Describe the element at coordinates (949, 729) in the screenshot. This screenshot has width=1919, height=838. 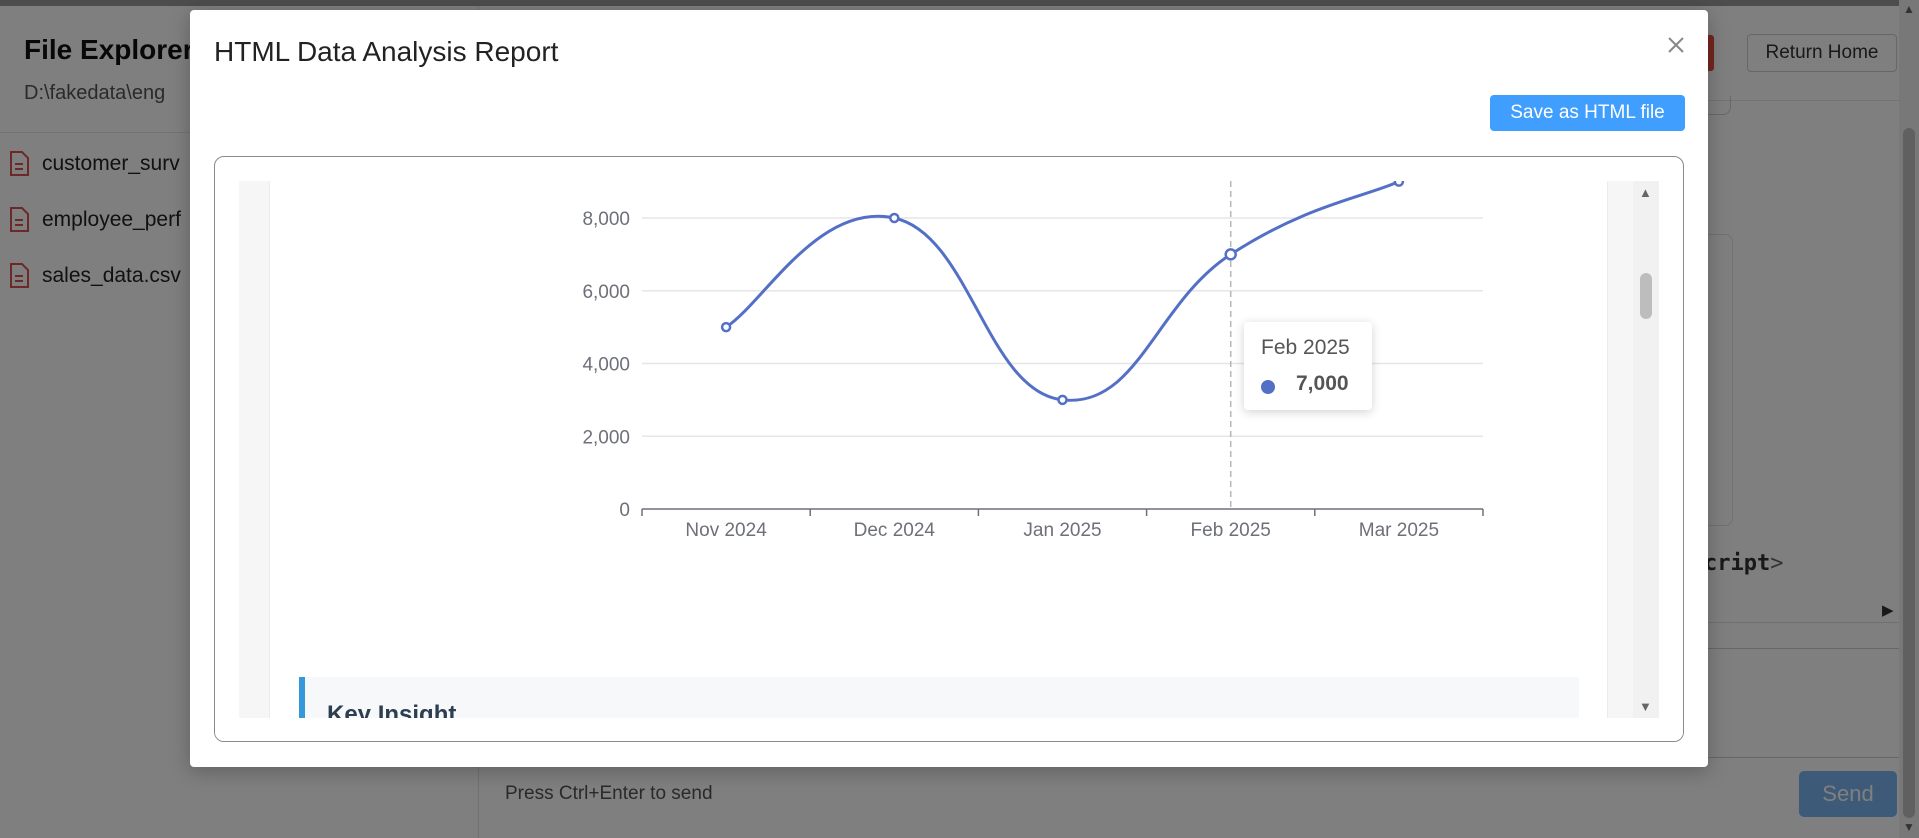
I see `frame-bottom-padding` at that location.